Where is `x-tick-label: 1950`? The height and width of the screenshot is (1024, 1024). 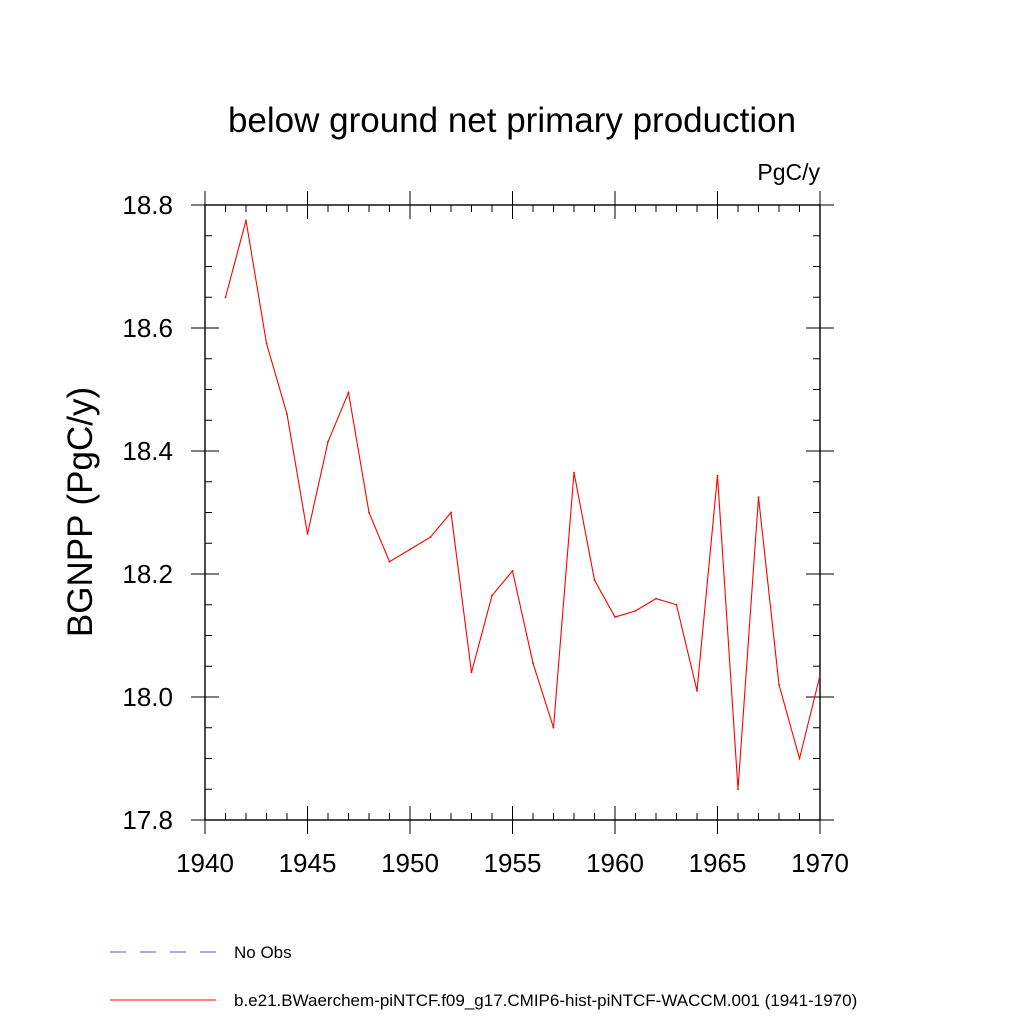 x-tick-label: 1950 is located at coordinates (410, 863).